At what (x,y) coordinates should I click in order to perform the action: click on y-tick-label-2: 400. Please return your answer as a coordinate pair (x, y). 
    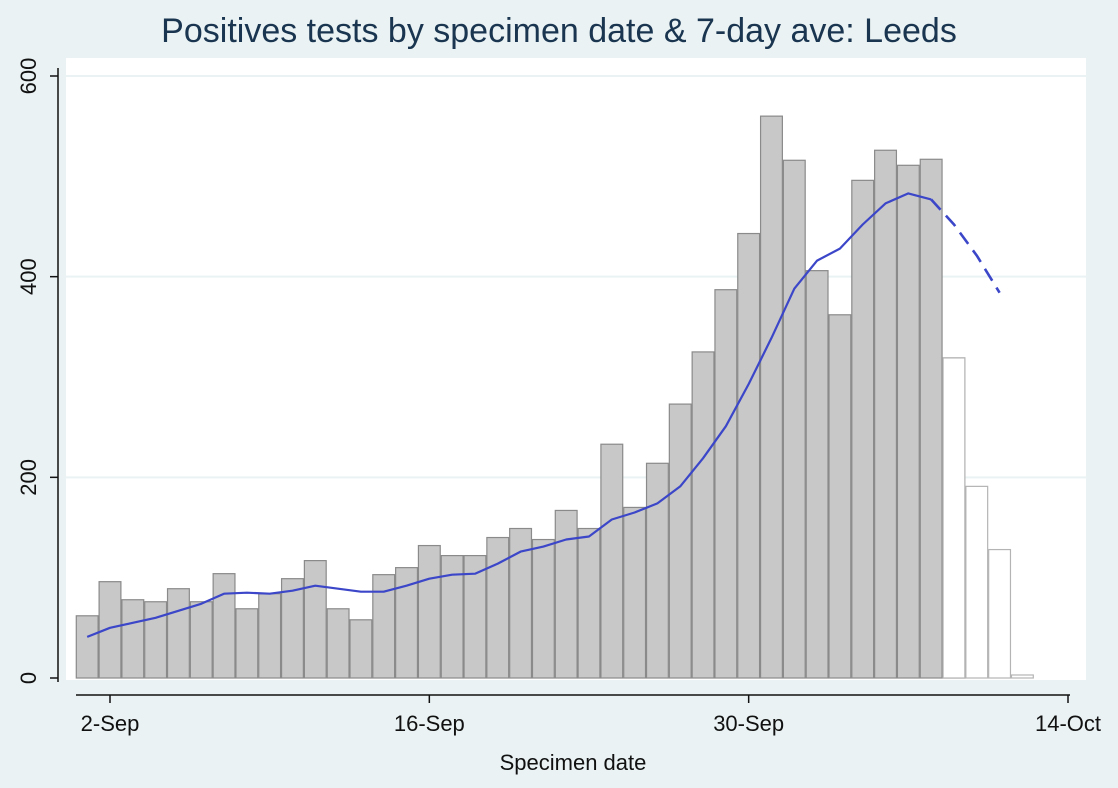
    Looking at the image, I should click on (28, 276).